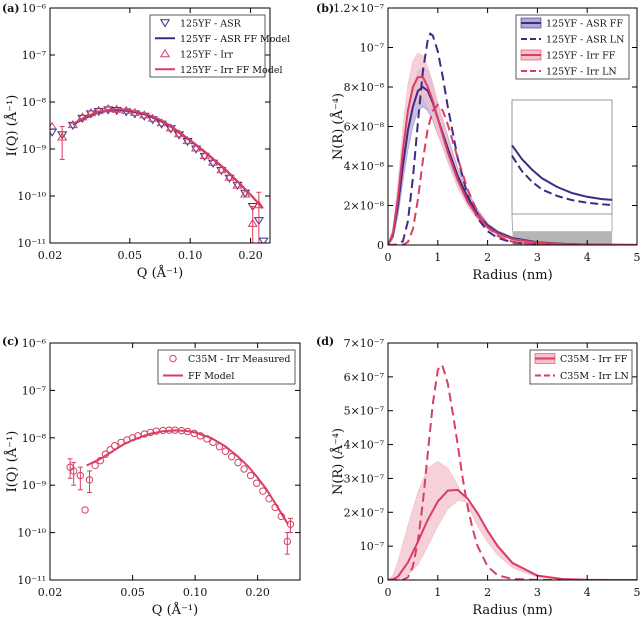 The width and height of the screenshot is (640, 632). I want to click on inset-frame, so click(562, 157).